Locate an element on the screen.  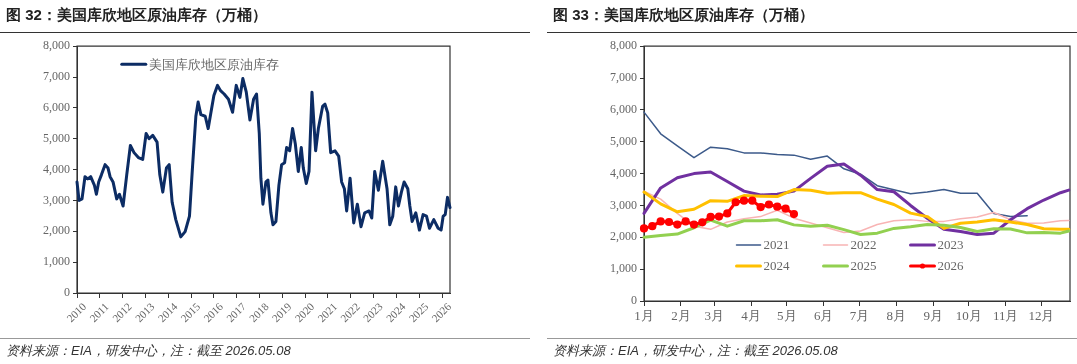
legend-label: 2026 is located at coordinates (950, 266).